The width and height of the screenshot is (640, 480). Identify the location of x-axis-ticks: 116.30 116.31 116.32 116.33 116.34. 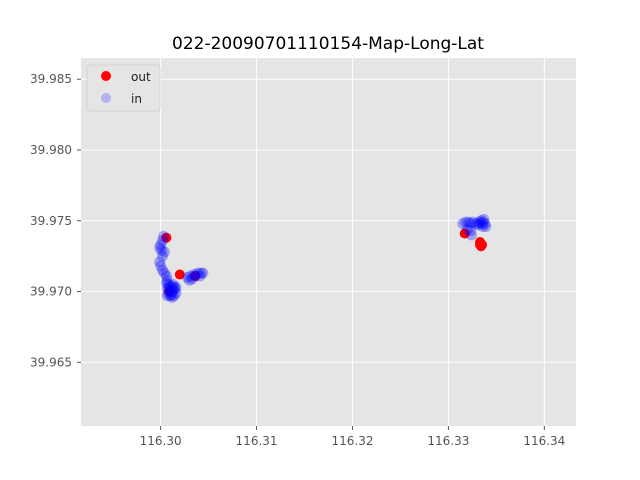
(352, 437).